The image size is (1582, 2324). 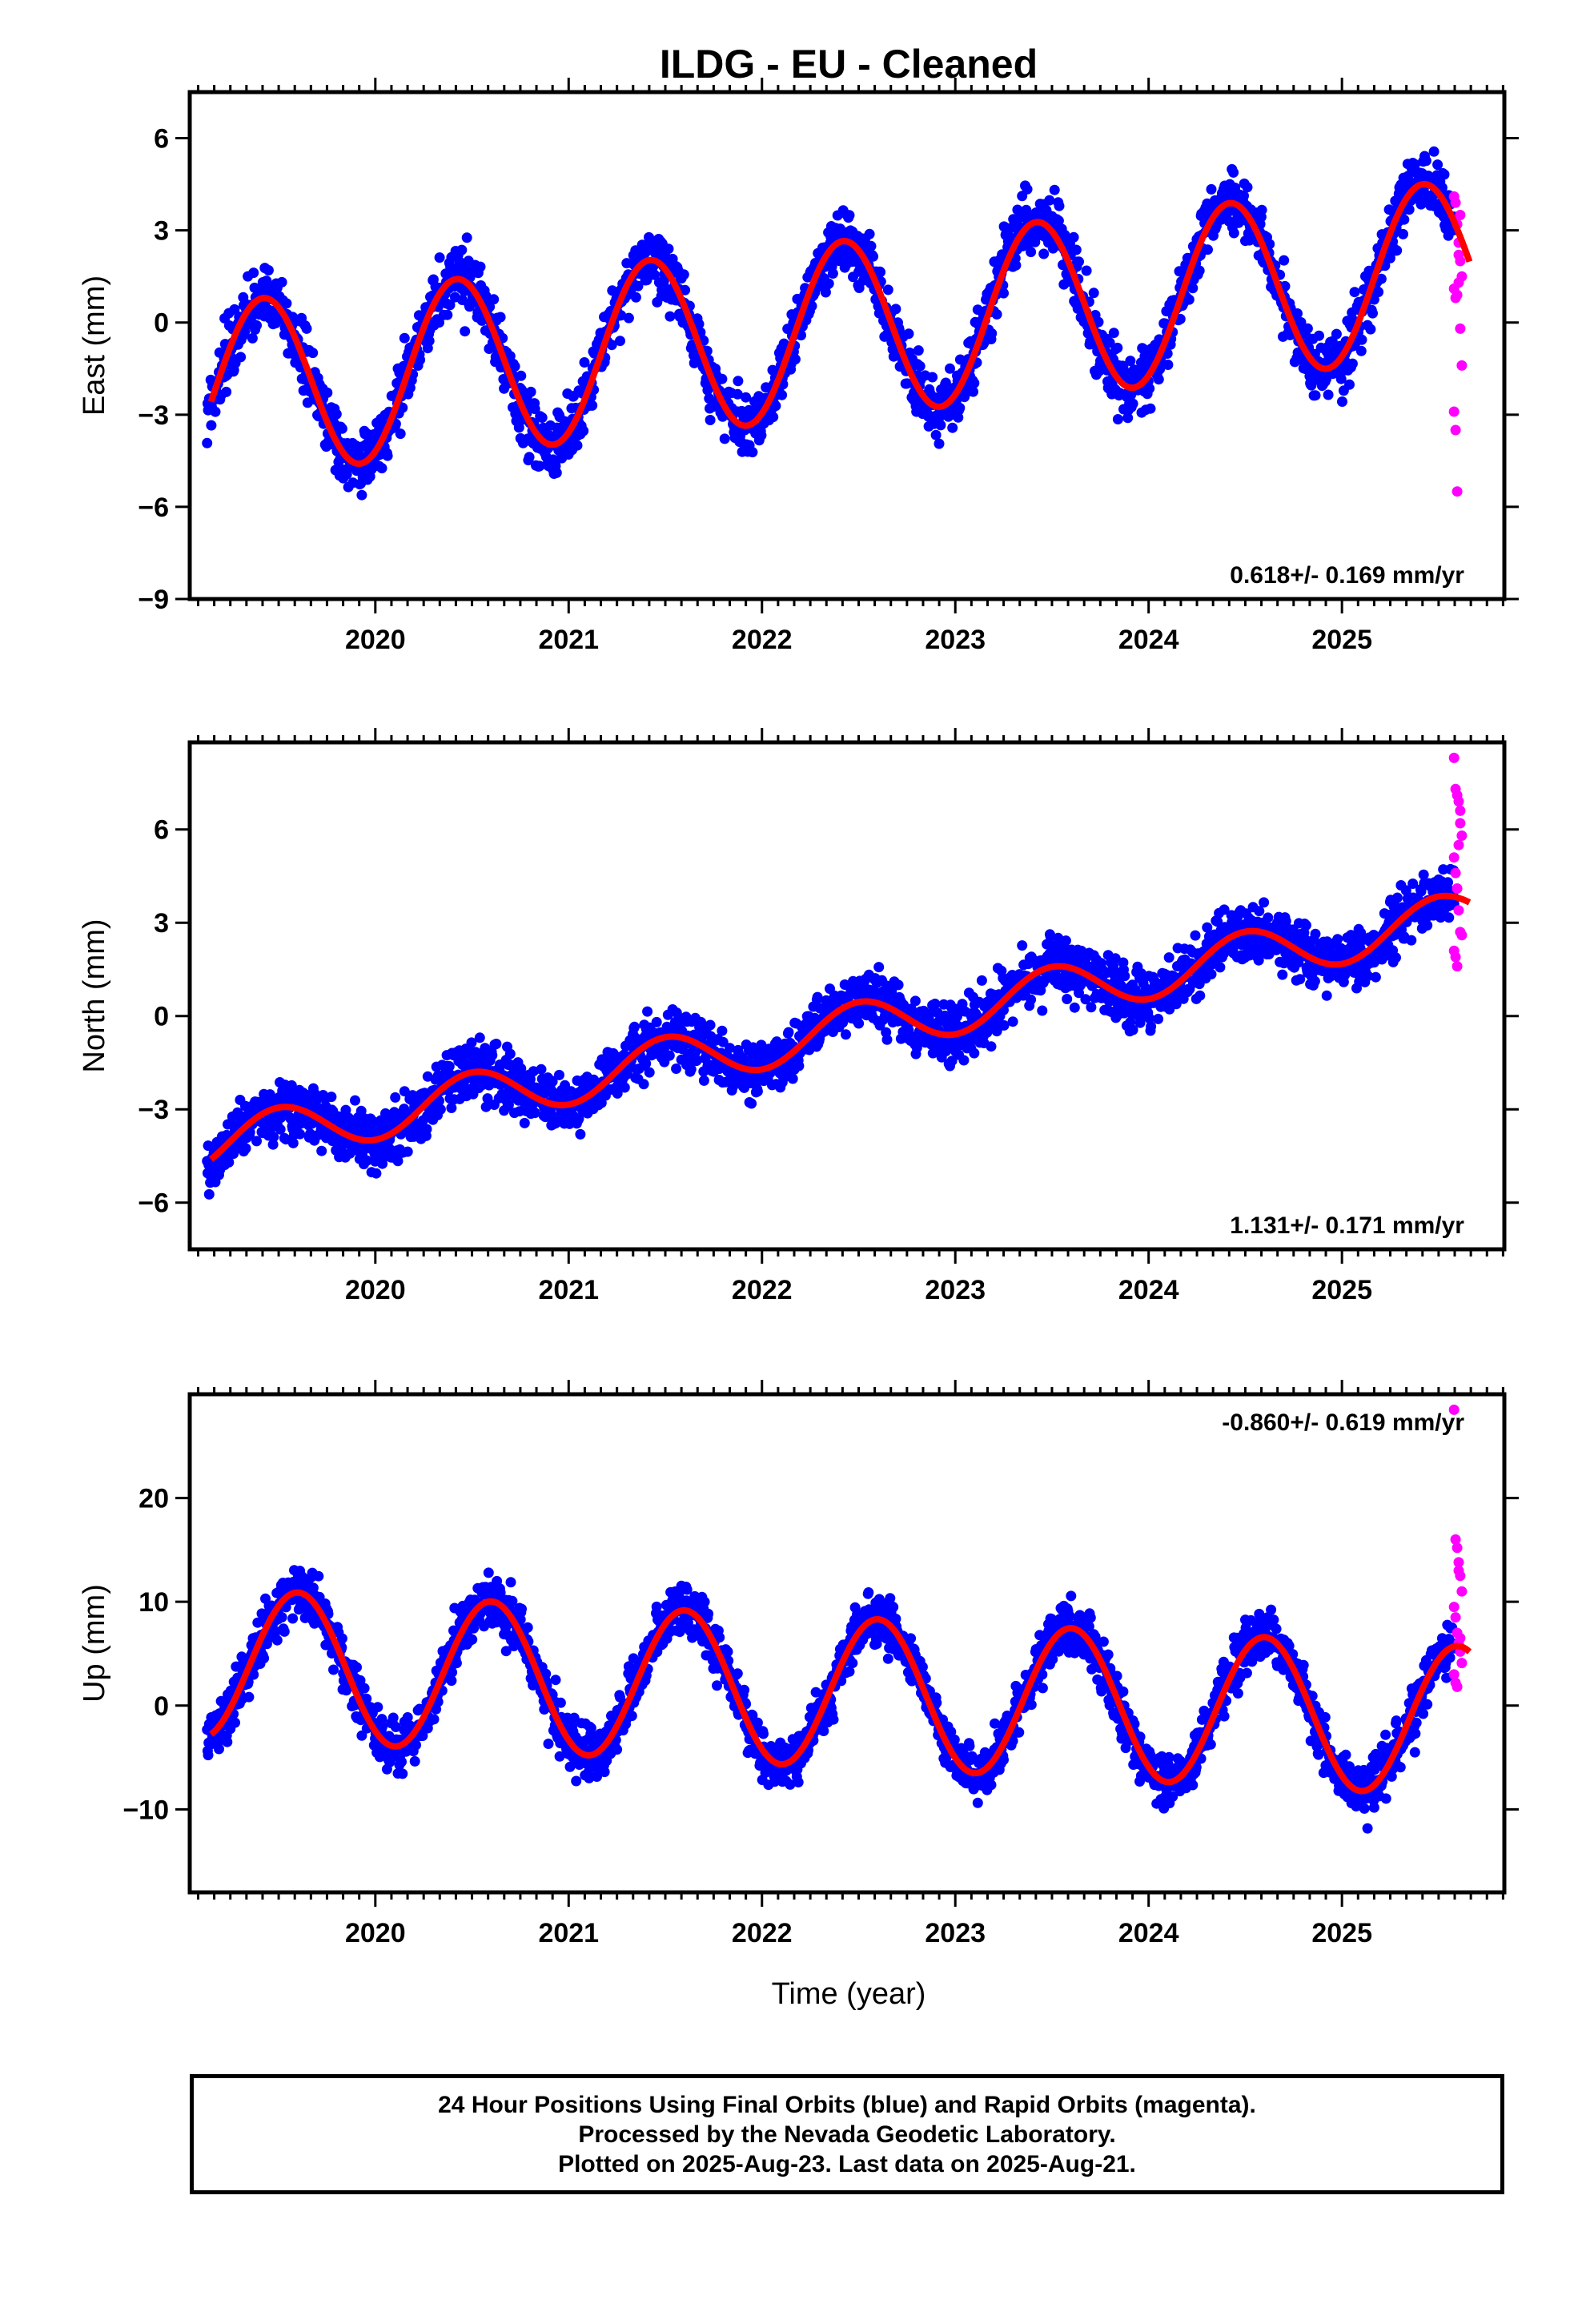 What do you see at coordinates (956, 1290) in the screenshot?
I see `x-tick-label: 2023` at bounding box center [956, 1290].